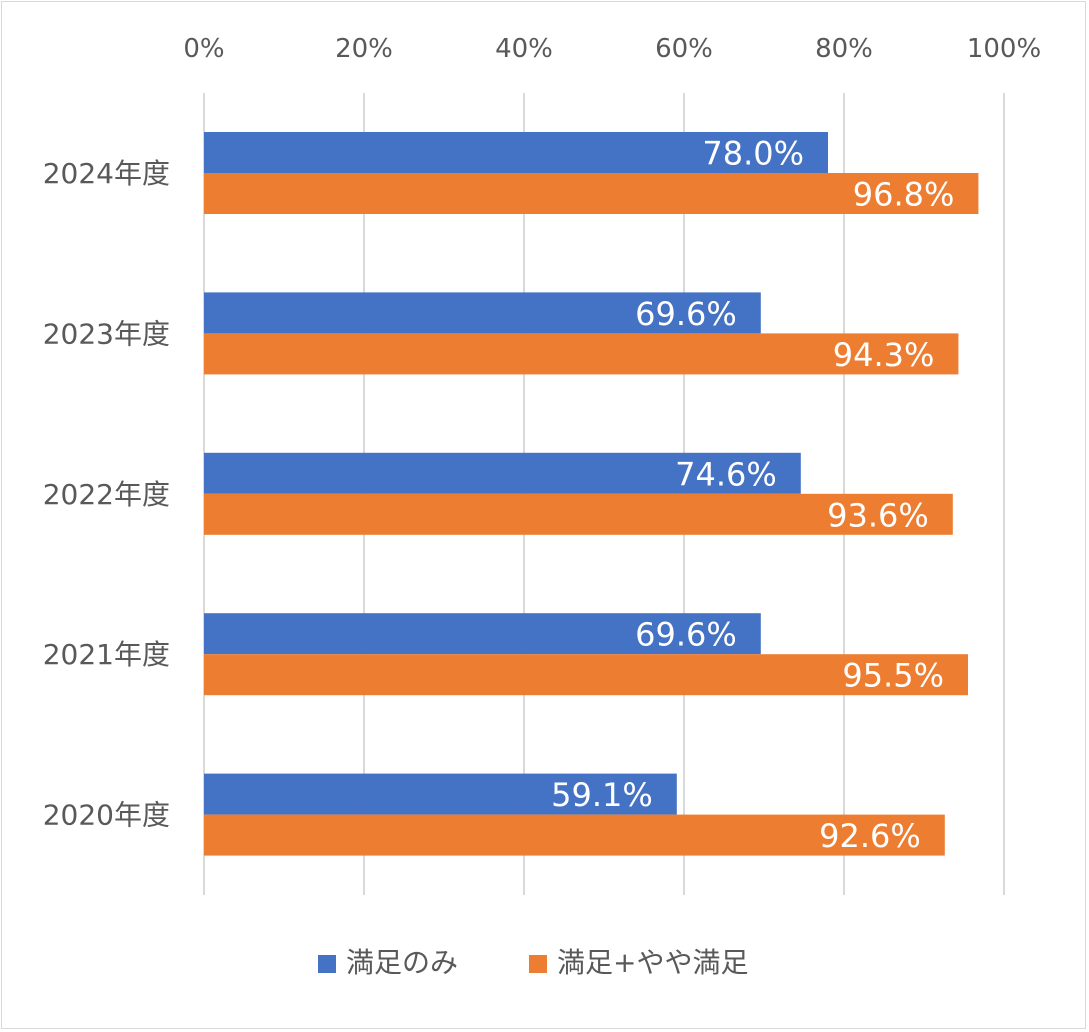  I want to click on data-label: 59.1%, so click(602, 795).